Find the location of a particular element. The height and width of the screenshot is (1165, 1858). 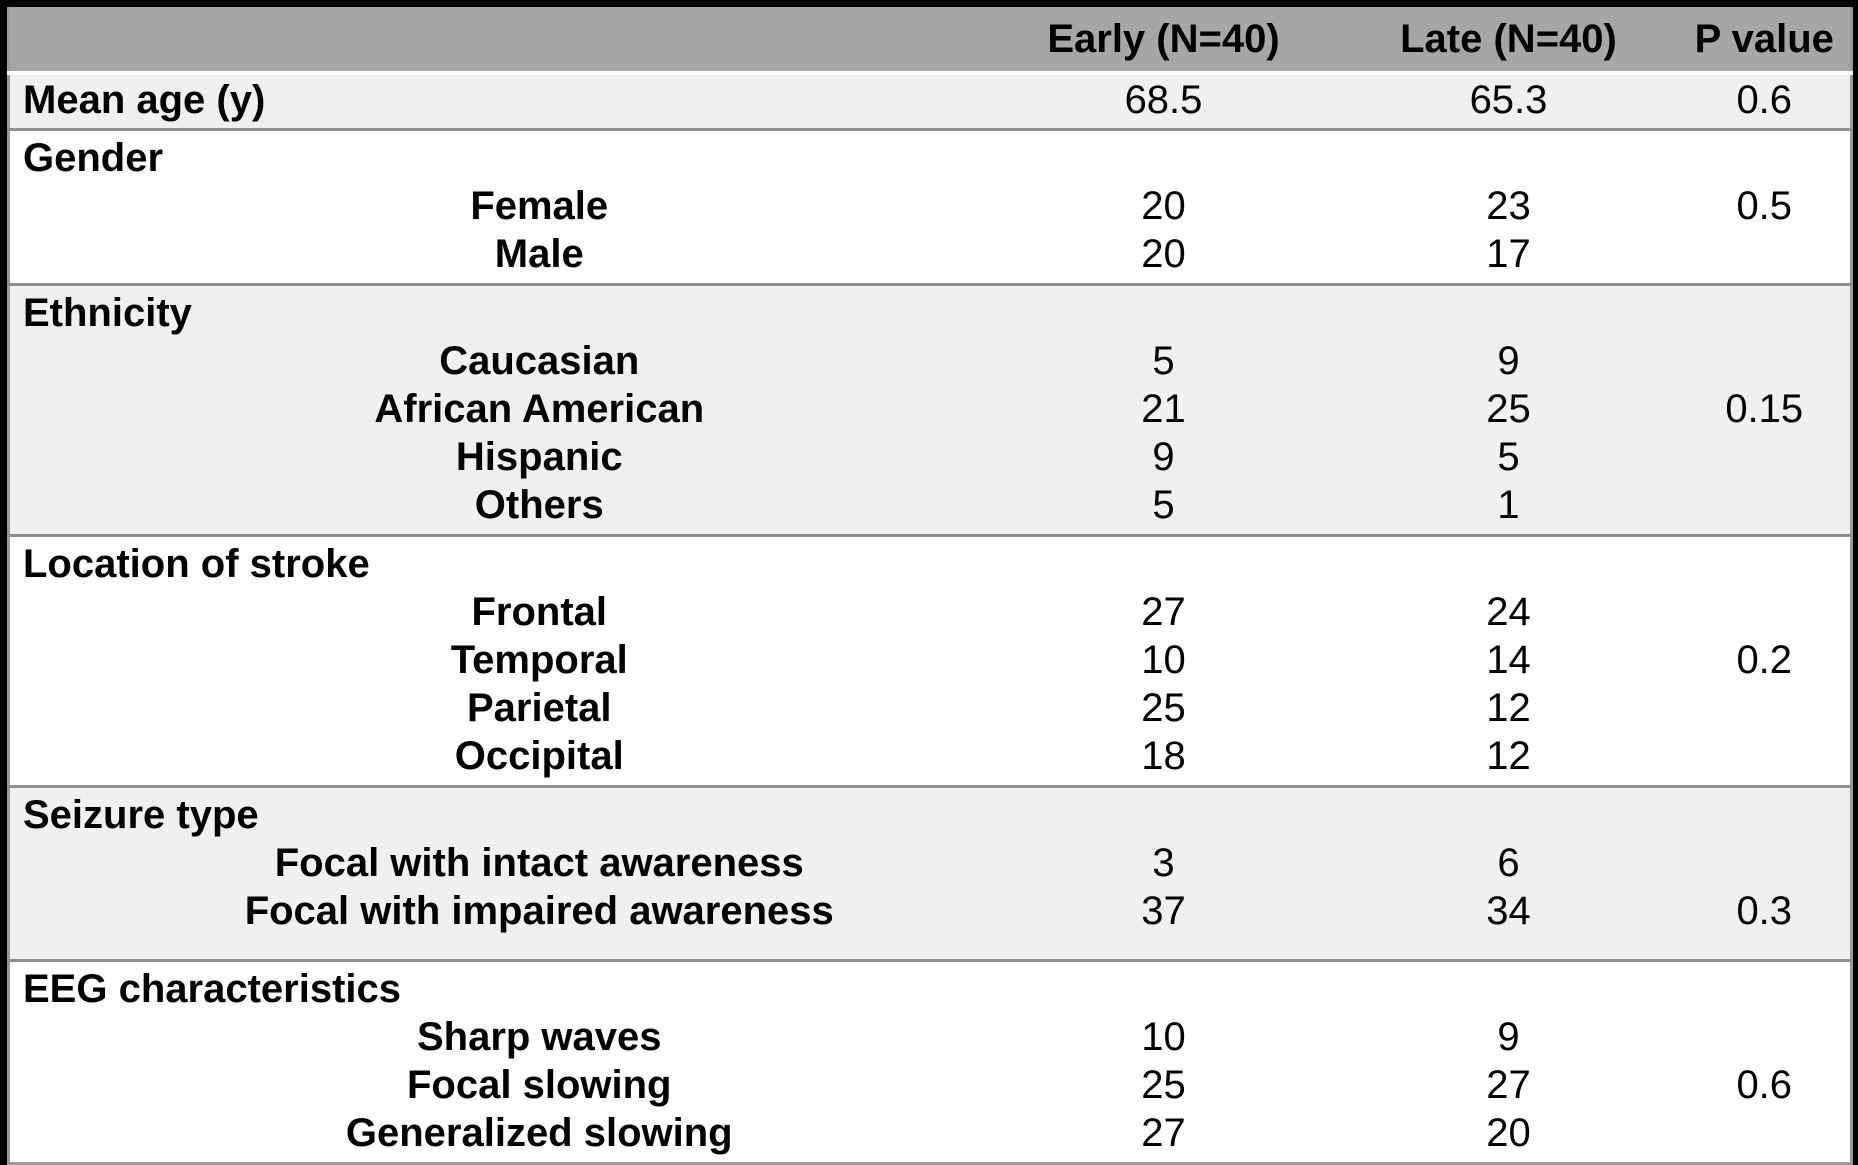

row-label: Sharp waves is located at coordinates (539, 1037).